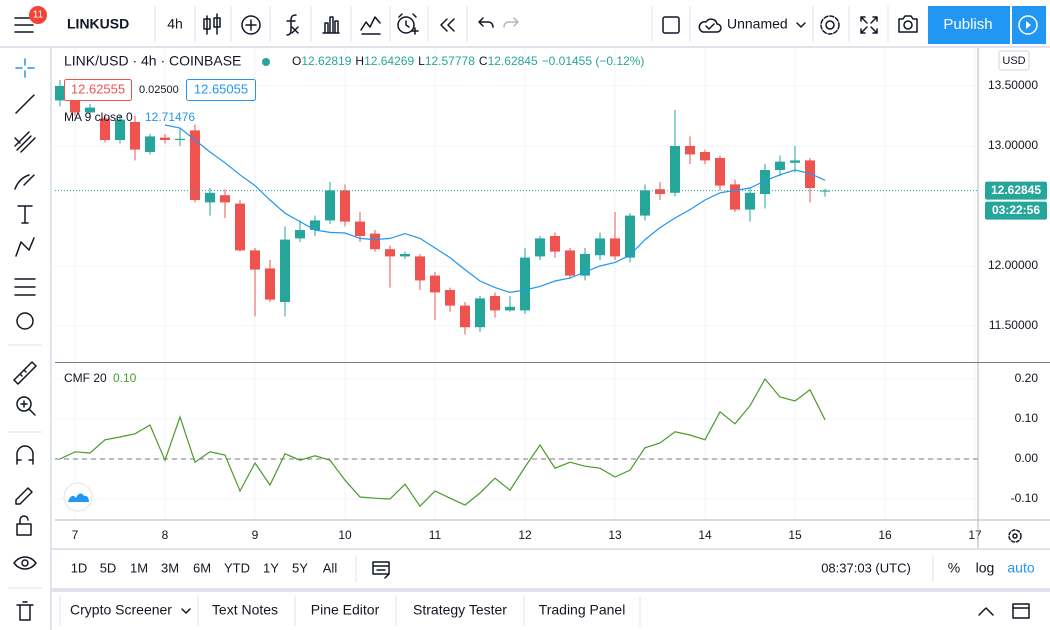 Image resolution: width=1050 pixels, height=630 pixels. I want to click on indicator-value: 12.71476, so click(170, 117).